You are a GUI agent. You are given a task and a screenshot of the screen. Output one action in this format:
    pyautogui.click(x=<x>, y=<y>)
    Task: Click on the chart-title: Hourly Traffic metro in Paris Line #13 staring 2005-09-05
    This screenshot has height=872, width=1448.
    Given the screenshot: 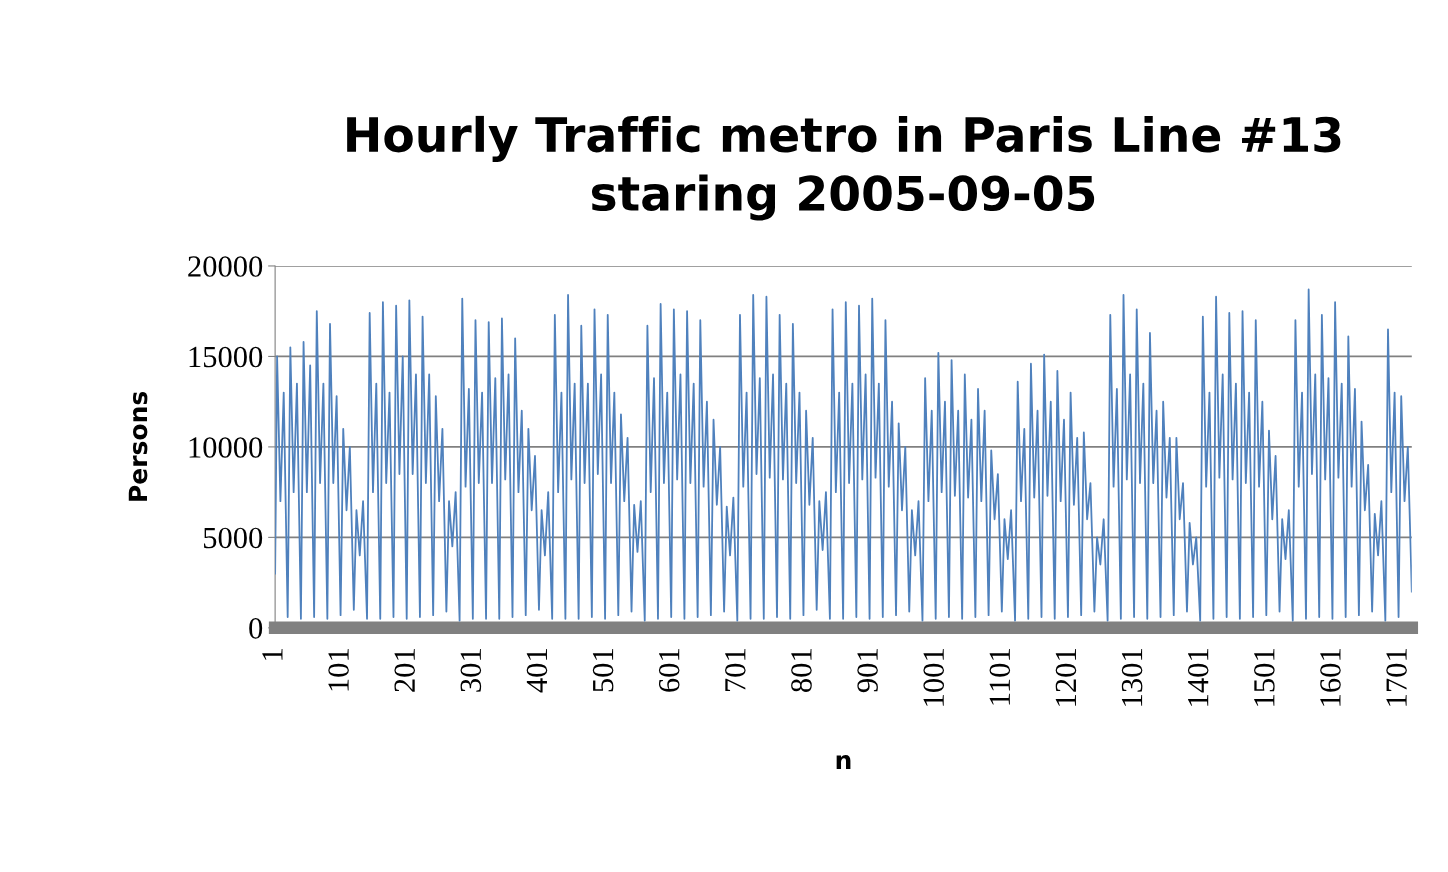 What is the action you would take?
    pyautogui.click(x=844, y=168)
    